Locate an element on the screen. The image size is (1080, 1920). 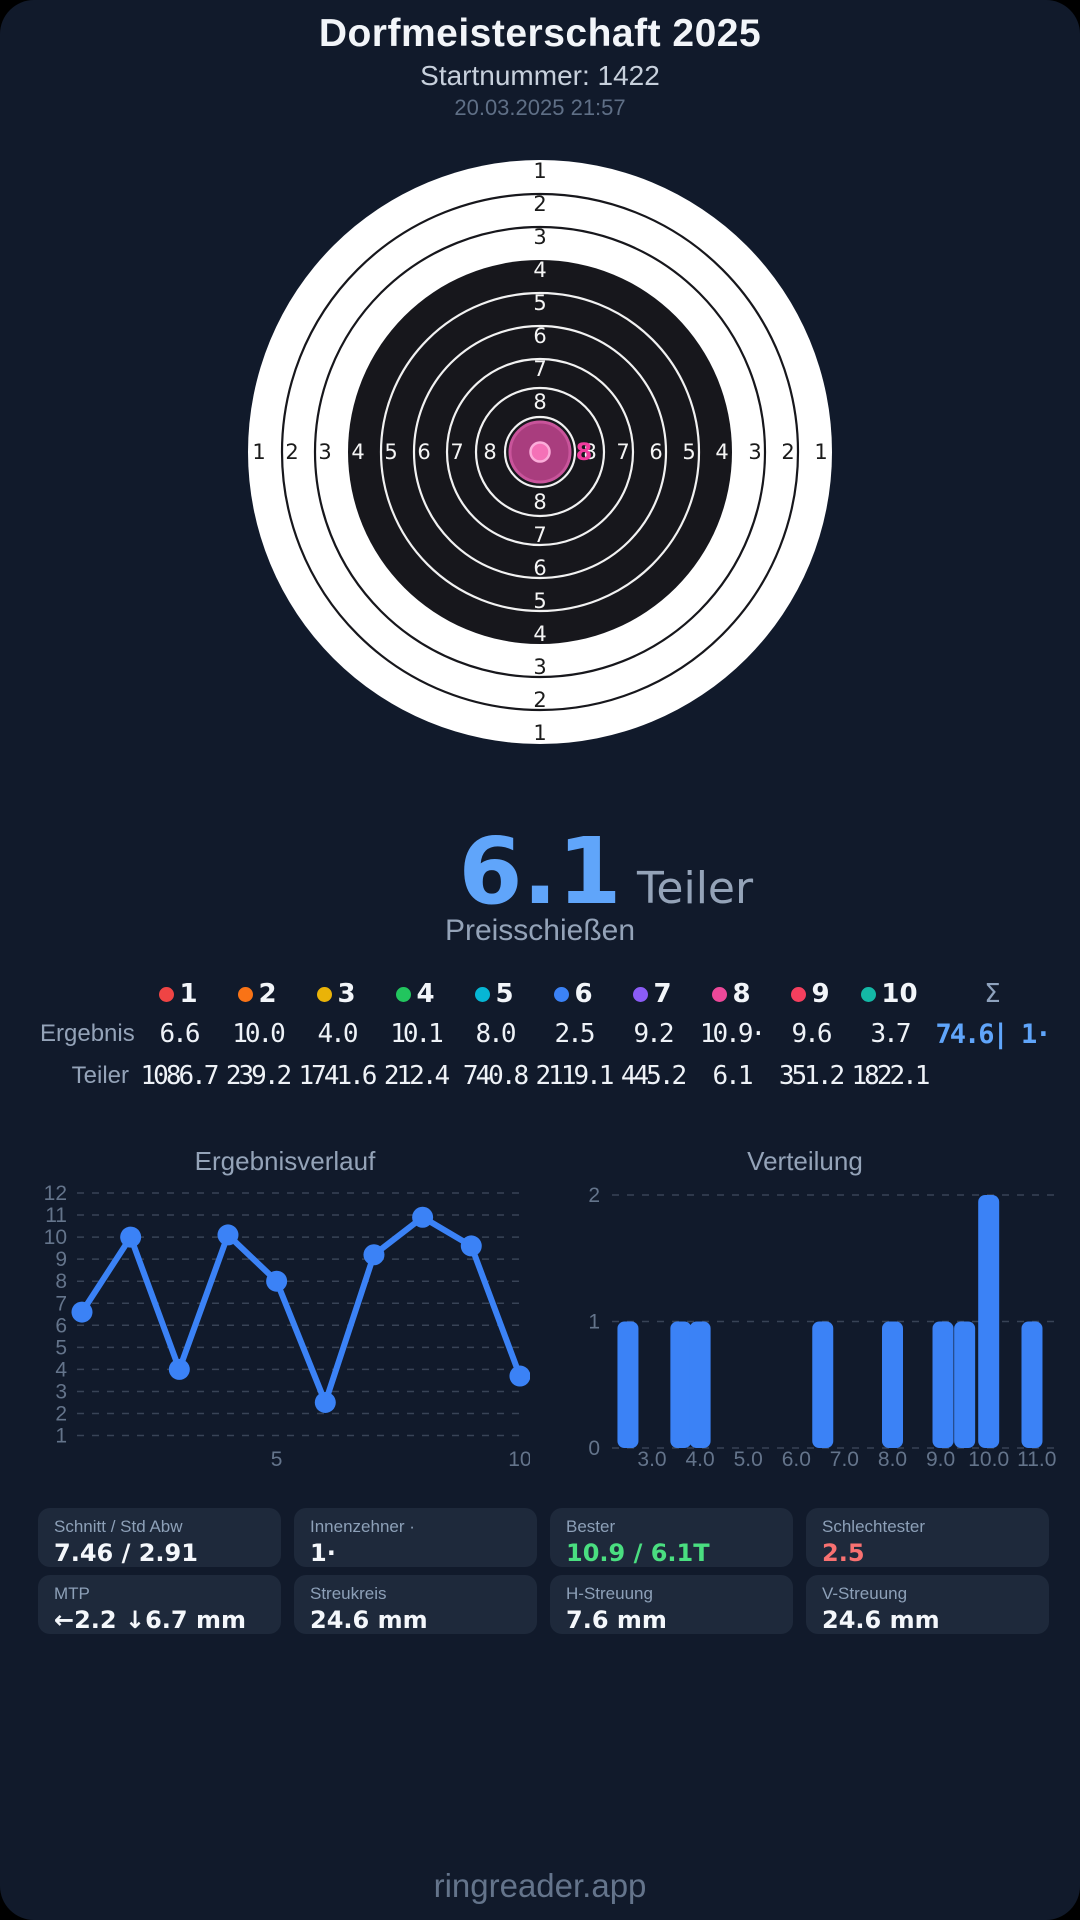
shot-column-header: 5 is located at coordinates (494, 994).